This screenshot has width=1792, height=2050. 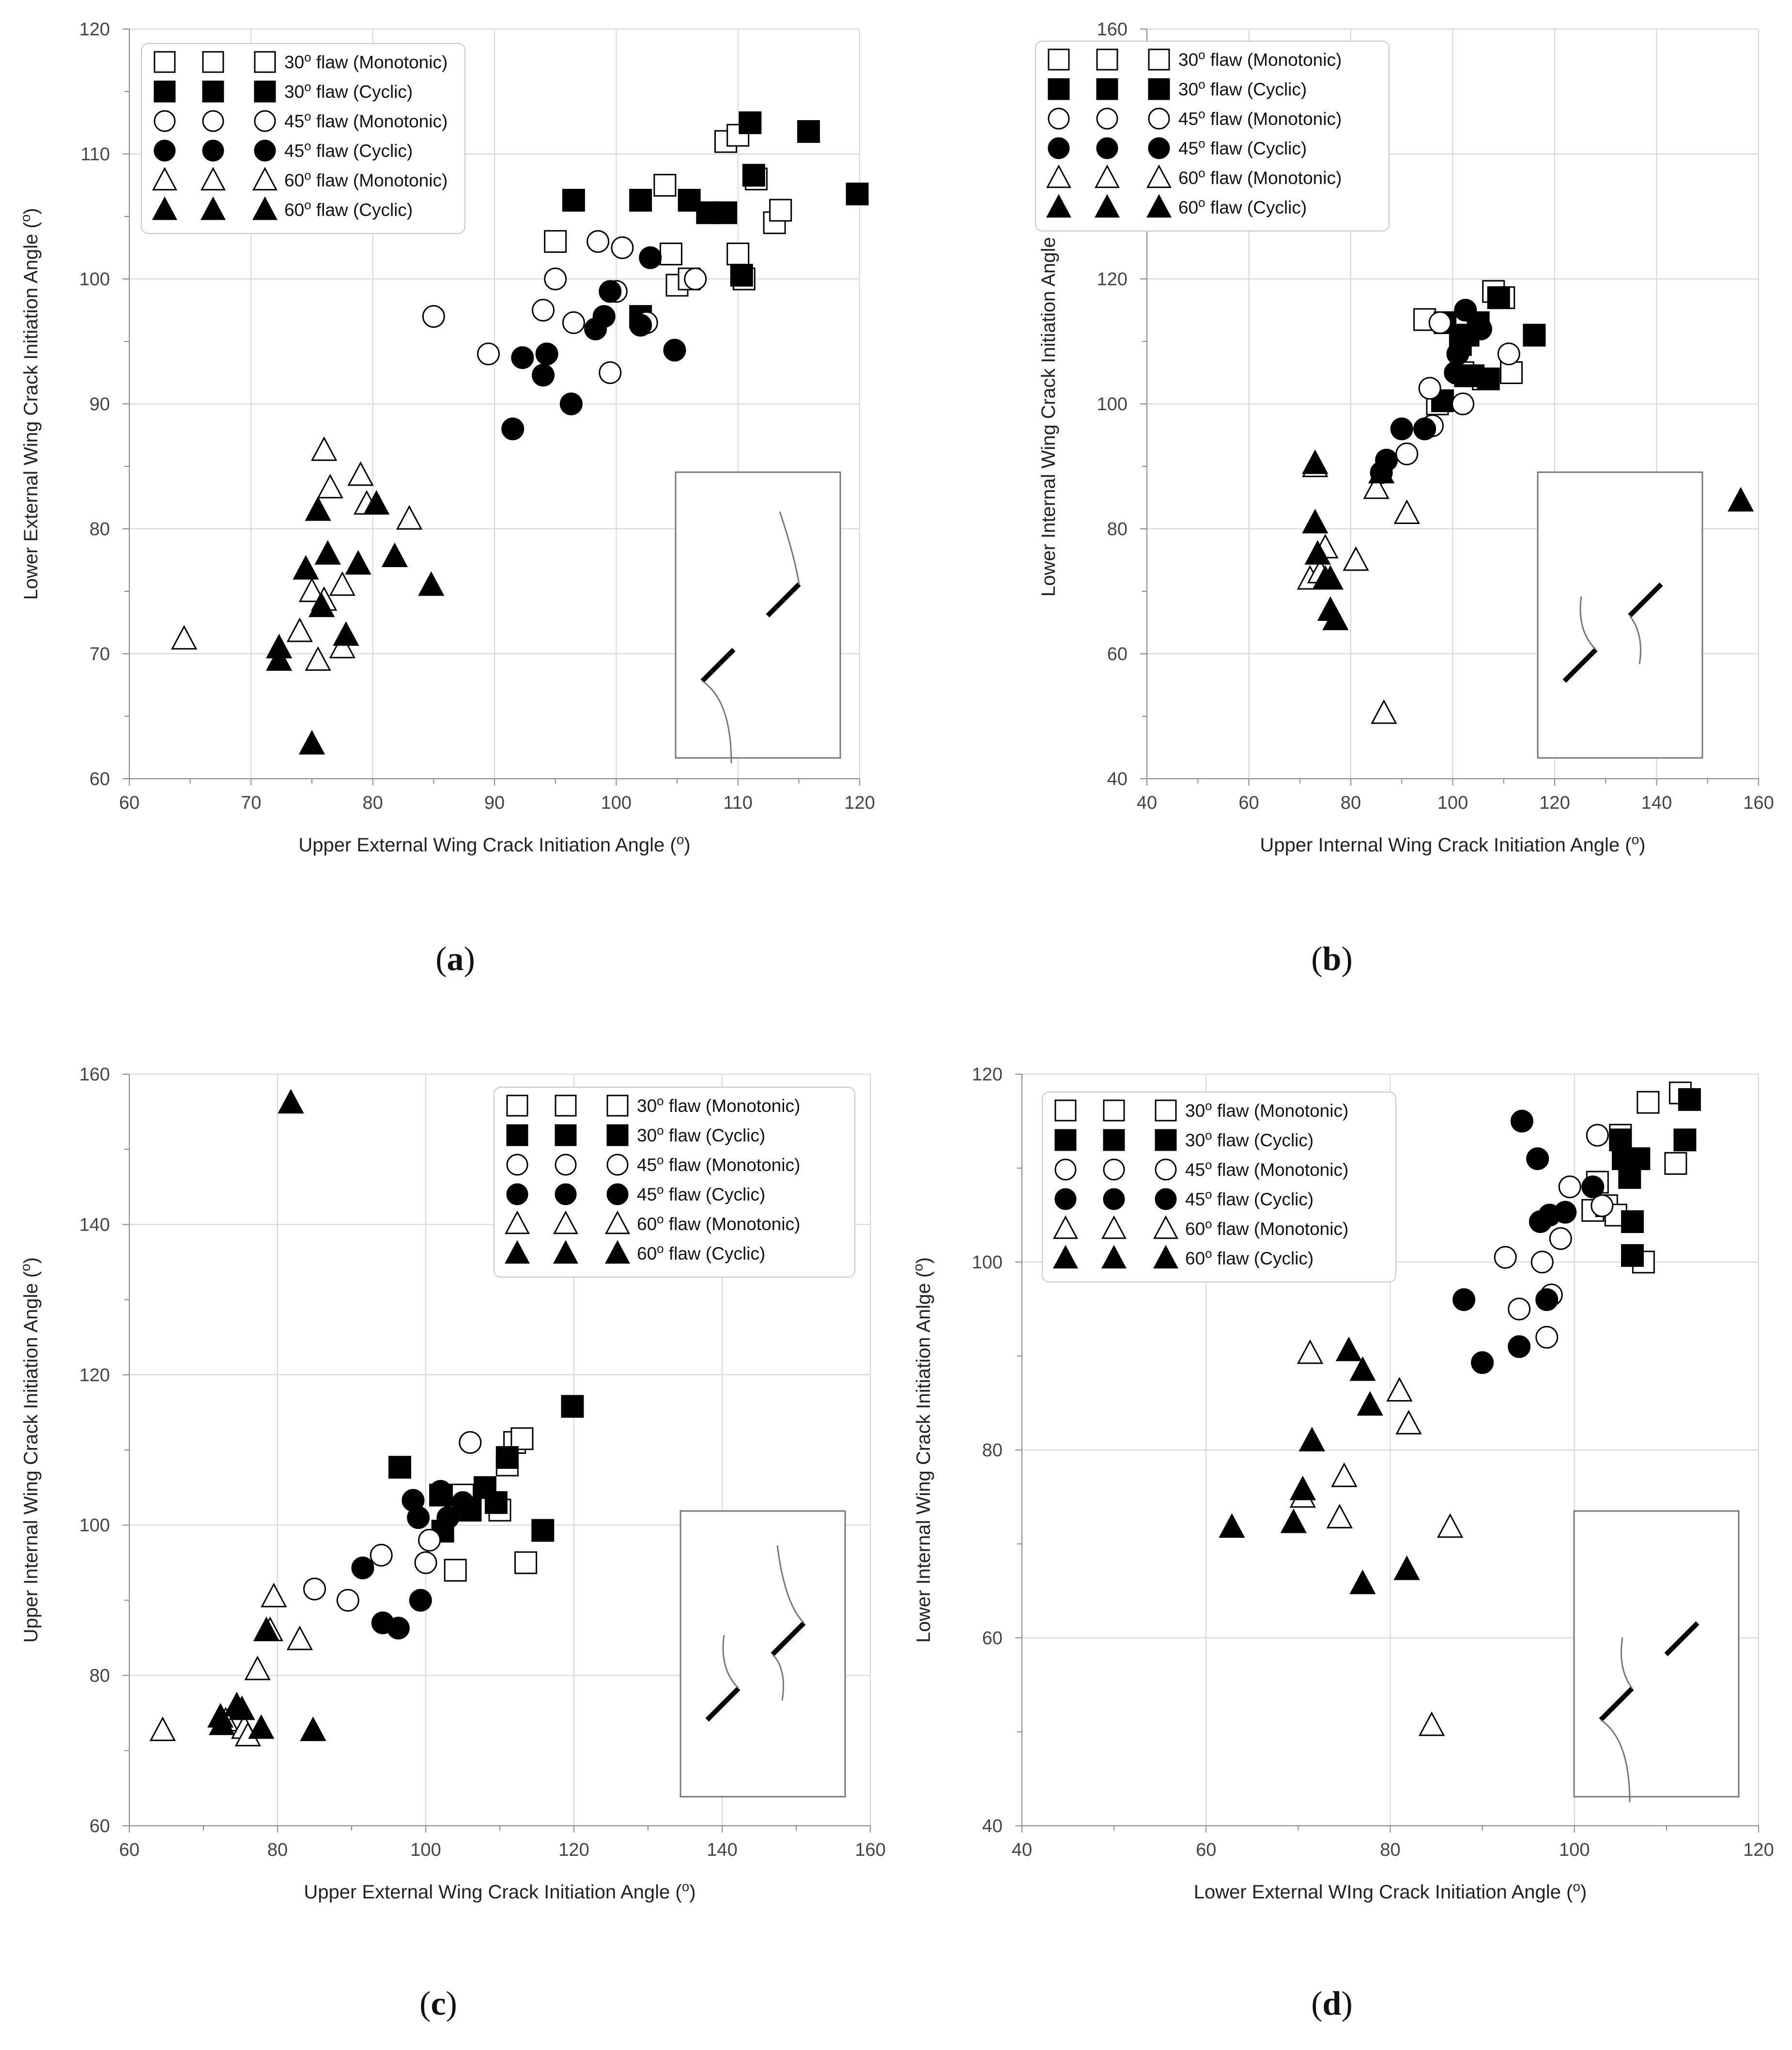 What do you see at coordinates (758, 617) in the screenshot?
I see `flaw-inset` at bounding box center [758, 617].